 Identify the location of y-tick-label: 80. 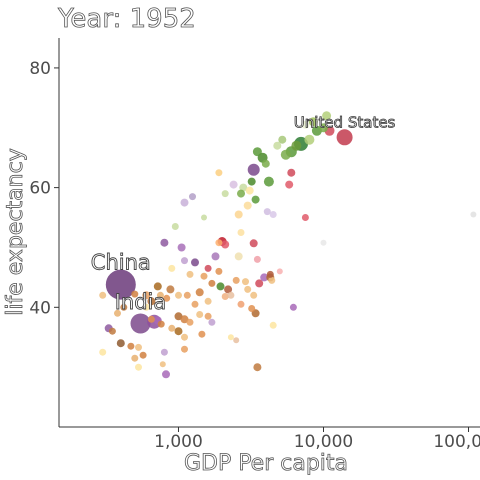
(40, 69).